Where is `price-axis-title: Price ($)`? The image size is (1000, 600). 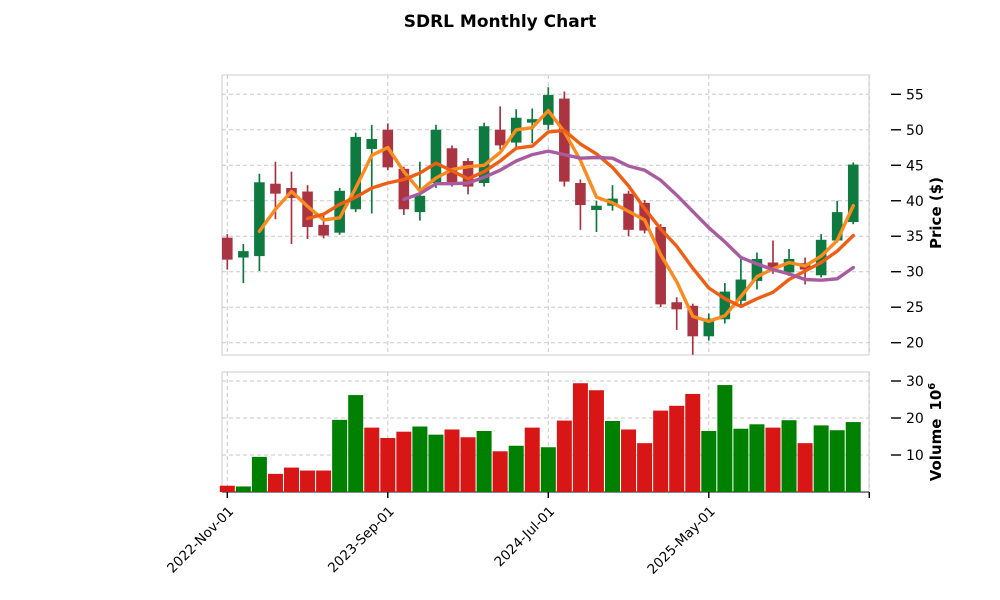
price-axis-title: Price ($) is located at coordinates (936, 213).